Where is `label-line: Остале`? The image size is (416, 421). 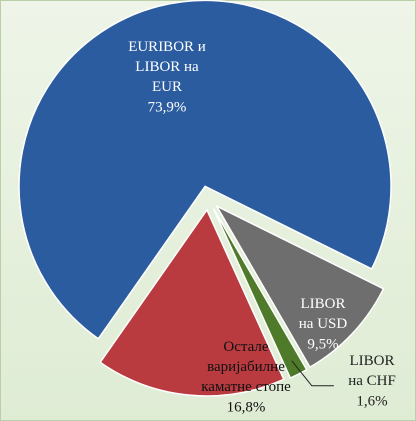 label-line: Остале is located at coordinates (246, 347).